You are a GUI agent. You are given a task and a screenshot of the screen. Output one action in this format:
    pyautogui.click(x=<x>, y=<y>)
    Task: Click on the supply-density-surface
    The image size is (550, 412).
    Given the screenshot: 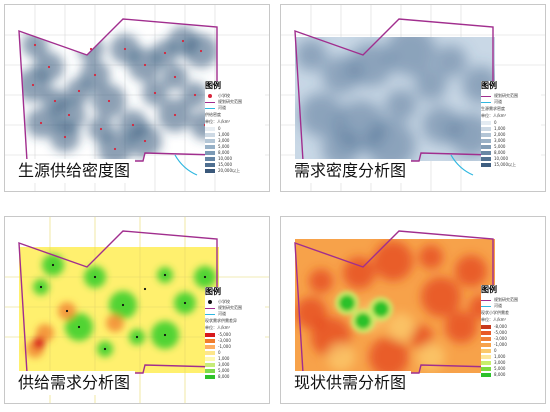 What is the action you would take?
    pyautogui.click(x=118, y=93)
    